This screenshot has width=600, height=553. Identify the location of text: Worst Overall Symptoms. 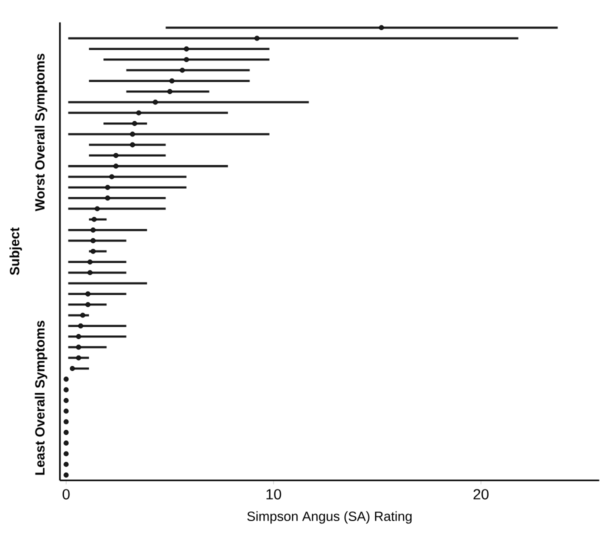
(41, 133).